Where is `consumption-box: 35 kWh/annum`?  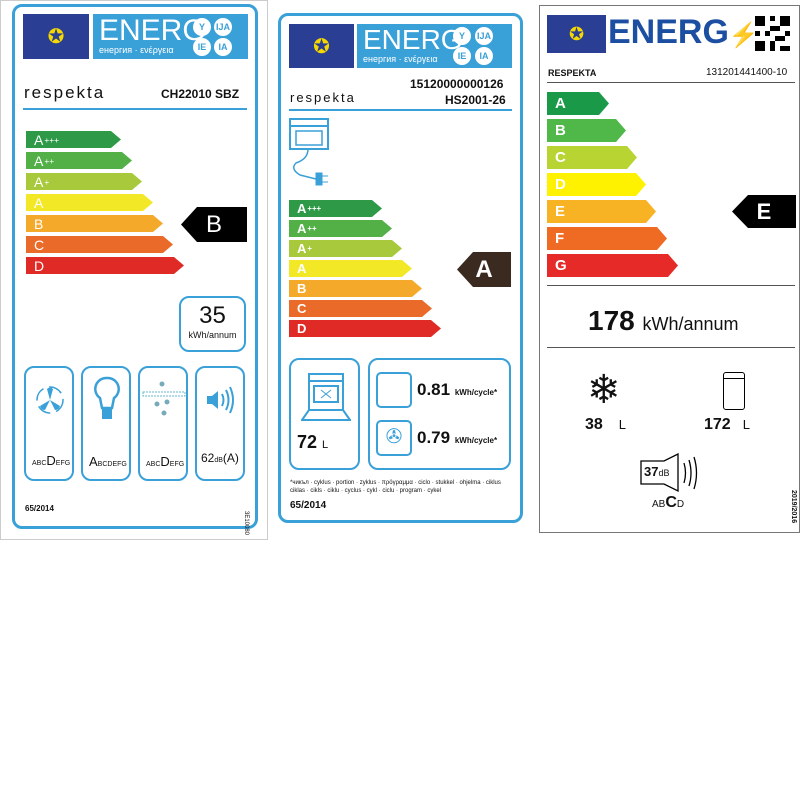 consumption-box: 35 kWh/annum is located at coordinates (212, 324).